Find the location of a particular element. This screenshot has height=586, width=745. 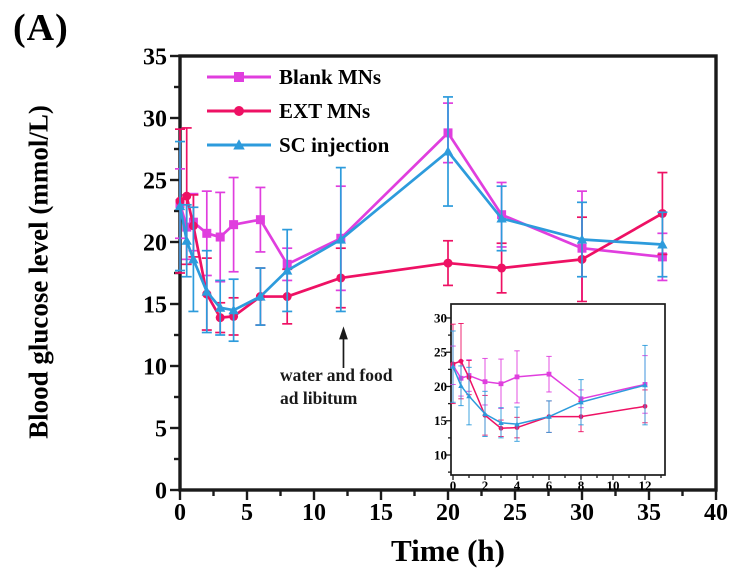

inset-chart: 0 2 4 6 8 10 12 10 15 20 25 30 is located at coordinates (550, 397).